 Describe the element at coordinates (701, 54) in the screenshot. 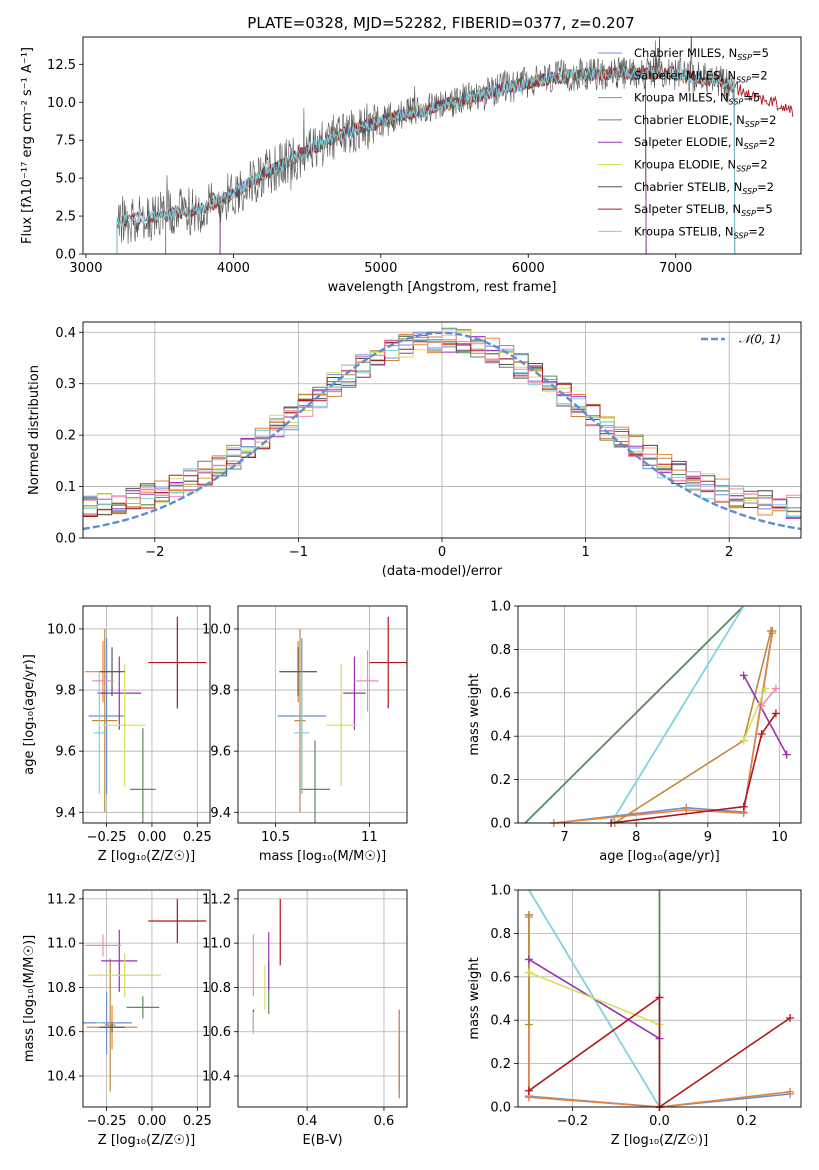

I see `legend-label: Chabrier MILES, NSSP=5` at that location.